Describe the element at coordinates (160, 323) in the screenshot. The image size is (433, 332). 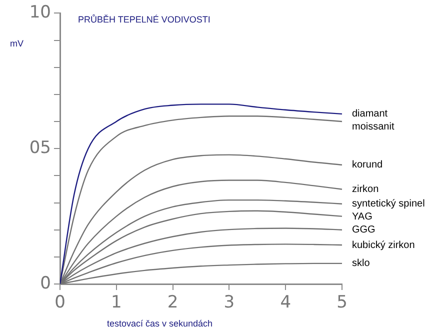
I see `x-axis-title: testovací čas v sekundách` at that location.